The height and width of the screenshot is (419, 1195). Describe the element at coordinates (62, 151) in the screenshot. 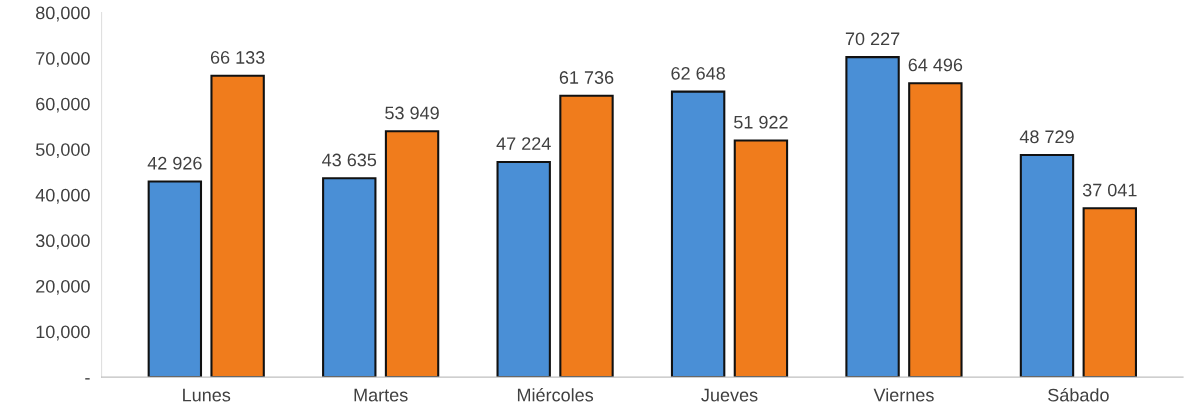

I see `y-tick-label: 50,000` at that location.